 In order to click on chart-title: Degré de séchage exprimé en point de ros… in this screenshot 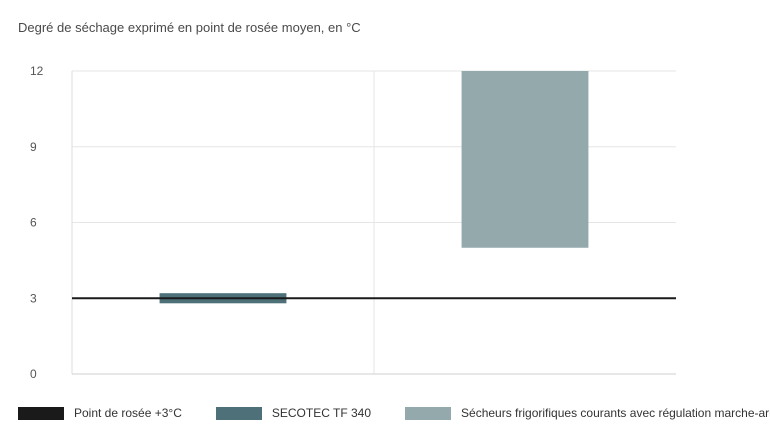, I will do `click(189, 27)`.